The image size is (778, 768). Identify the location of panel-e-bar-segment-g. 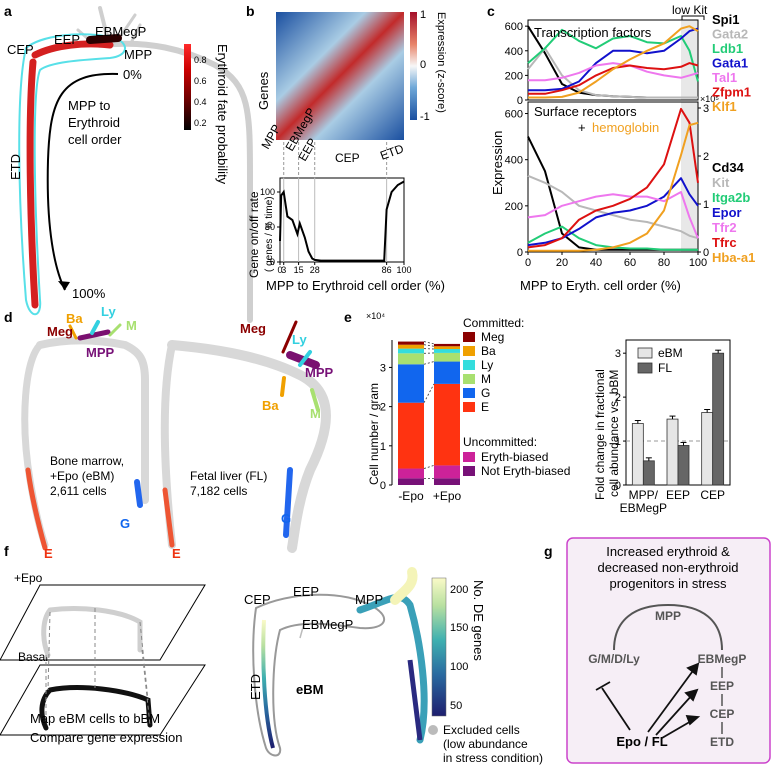
(411, 383).